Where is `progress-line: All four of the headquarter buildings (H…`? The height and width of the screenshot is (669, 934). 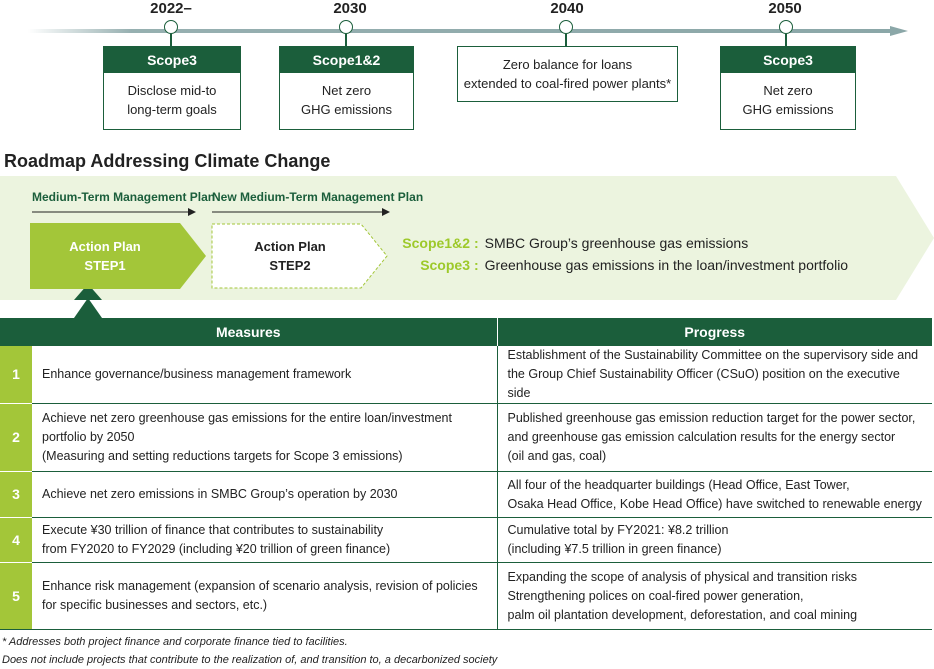 progress-line: All four of the headquarter buildings (H… is located at coordinates (678, 484).